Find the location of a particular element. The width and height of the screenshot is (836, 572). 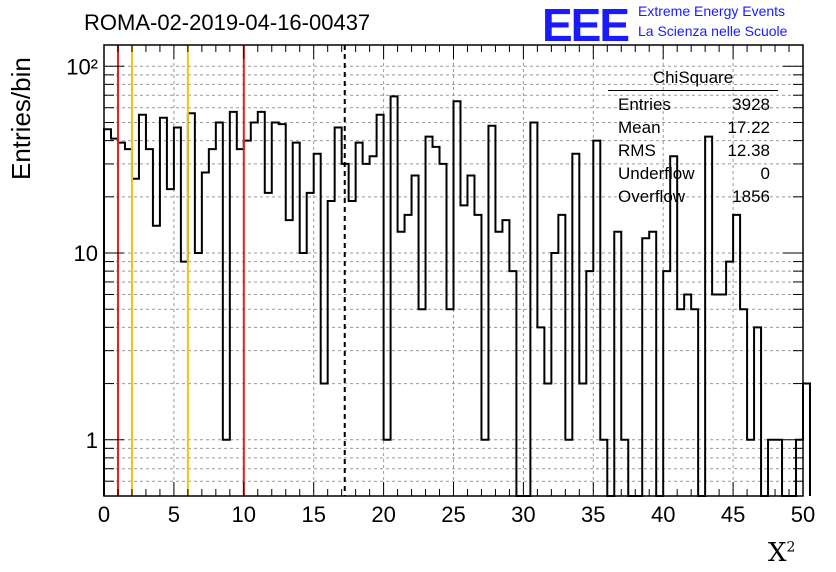

x-tick-label: 0 is located at coordinates (104, 514).